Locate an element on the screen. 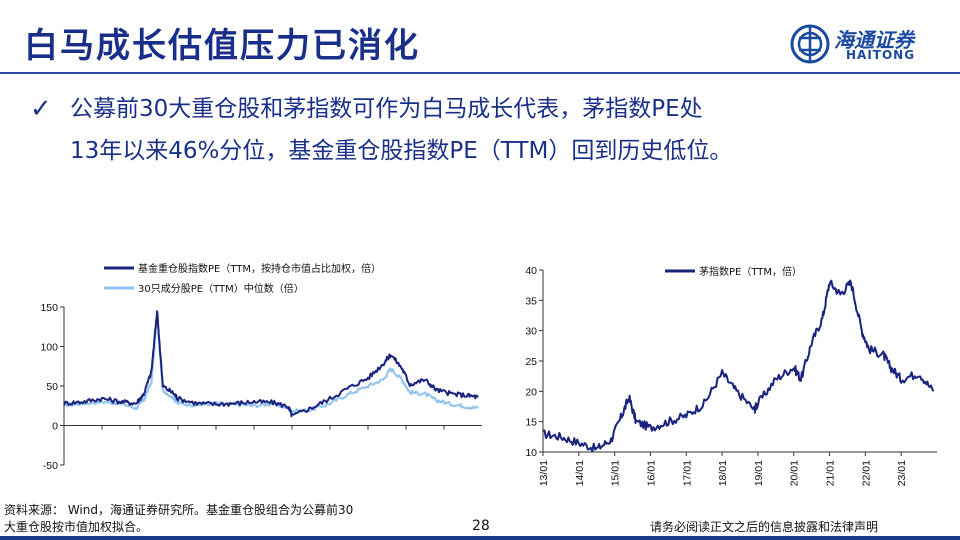 Image resolution: width=960 pixels, height=540 pixels. x-tick-label: 19/01 is located at coordinates (759, 473).